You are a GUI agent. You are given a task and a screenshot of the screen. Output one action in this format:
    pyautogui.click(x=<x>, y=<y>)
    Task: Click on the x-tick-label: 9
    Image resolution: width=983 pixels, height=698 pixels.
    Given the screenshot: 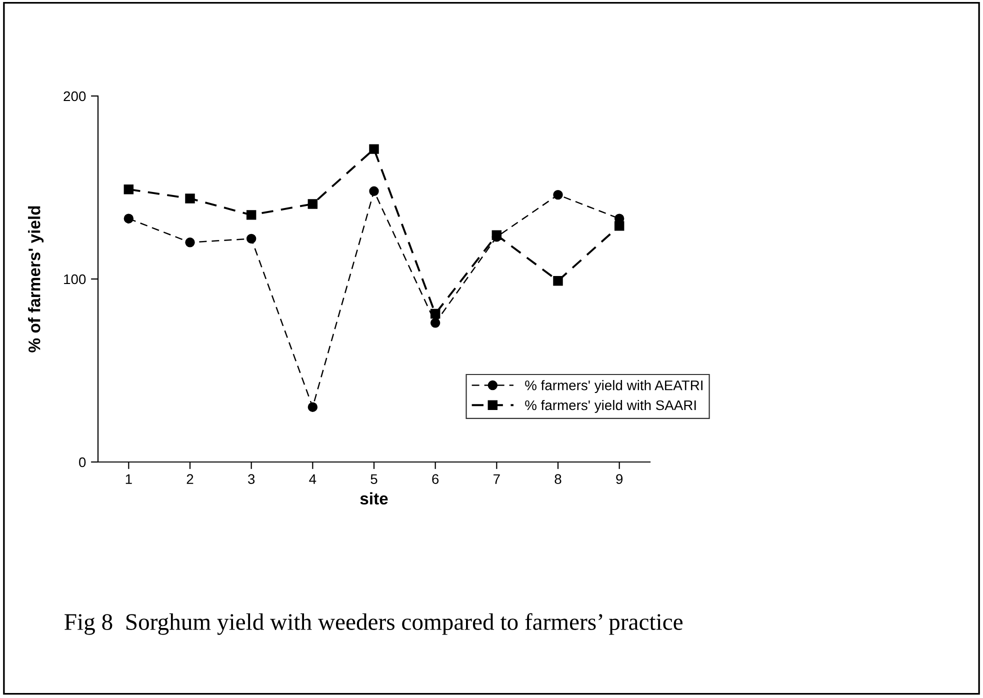 What is the action you would take?
    pyautogui.click(x=619, y=479)
    